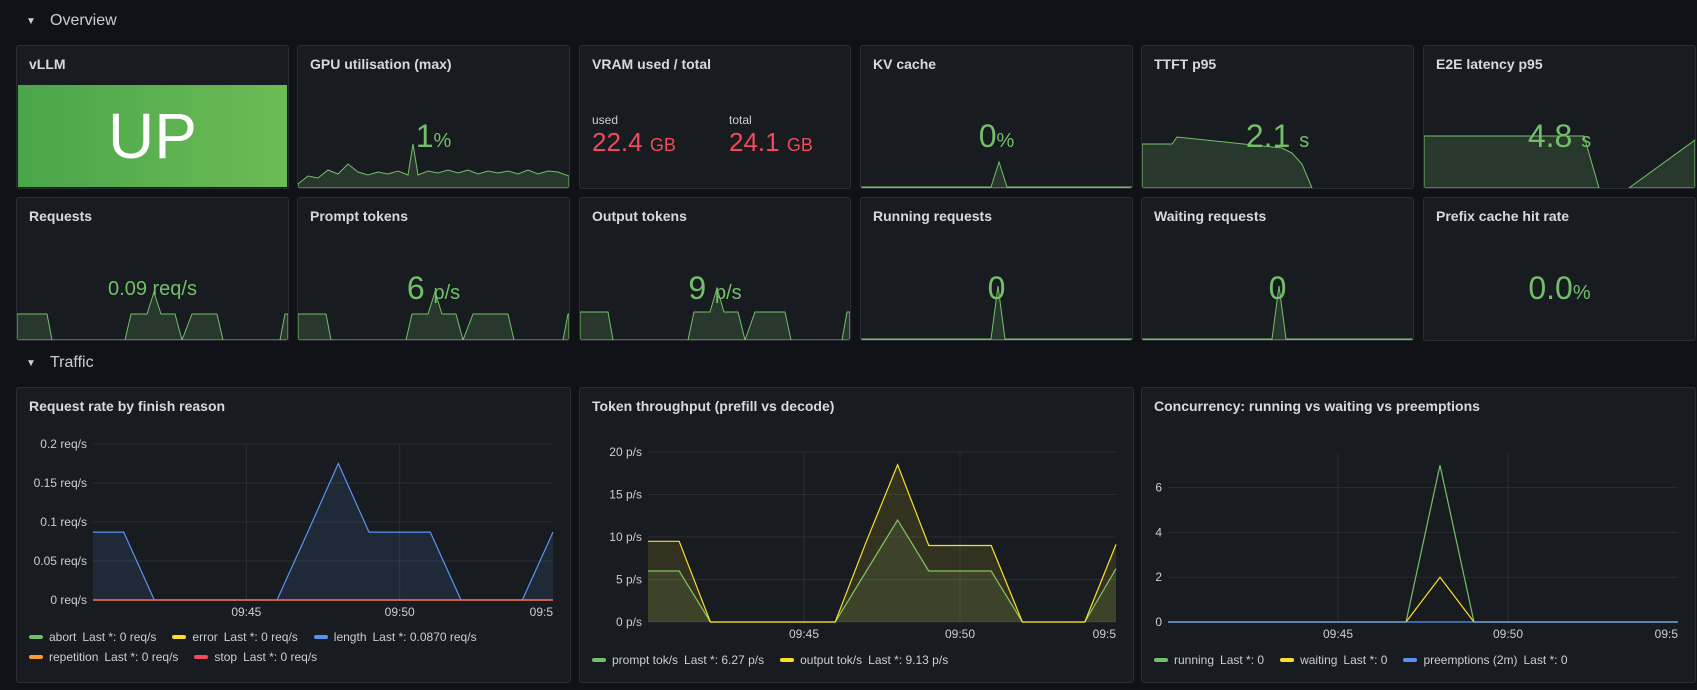 The image size is (1697, 690). I want to click on legend-item: repetition Last *: 0 req/s, so click(103, 657).